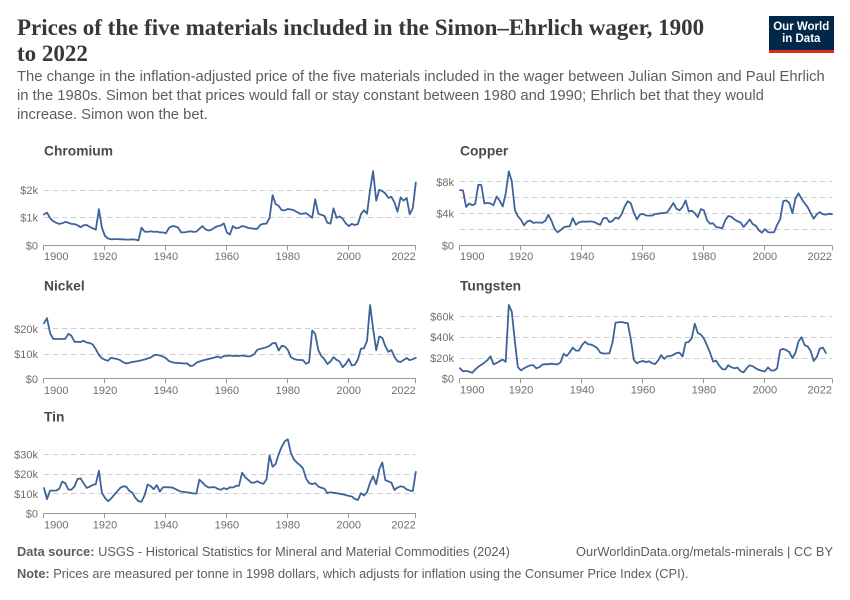 Image resolution: width=850 pixels, height=600 pixels. Describe the element at coordinates (29, 191) in the screenshot. I see `svg-text: $2k` at that location.